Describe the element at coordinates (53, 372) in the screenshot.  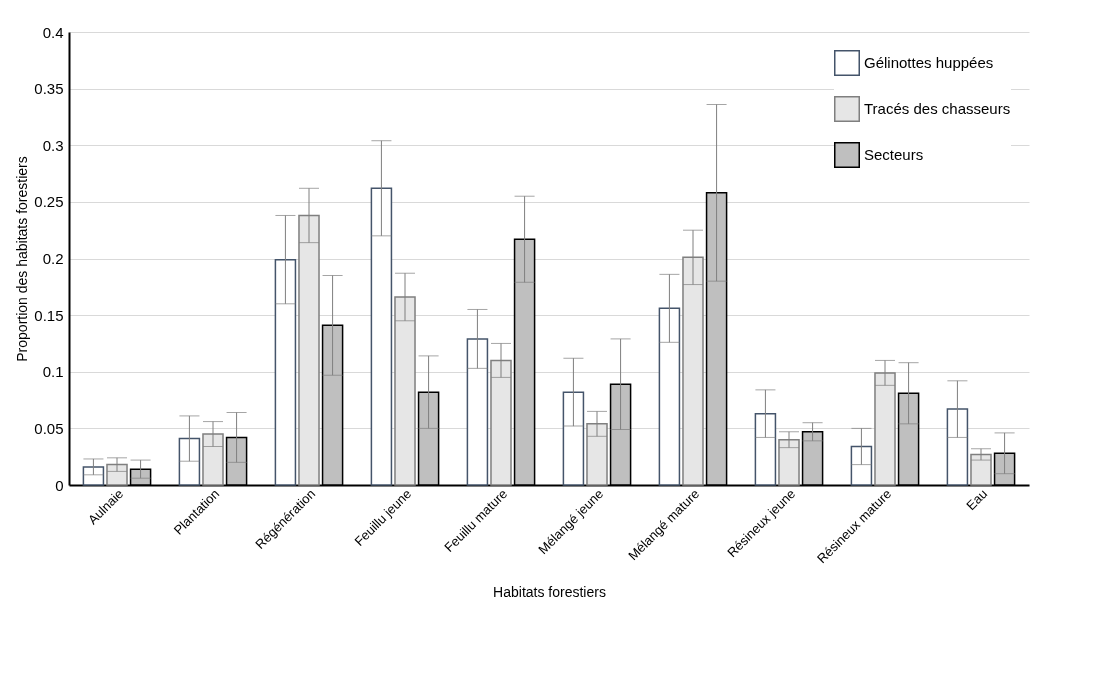
I see `y-tick-label: 0.1` at that location.